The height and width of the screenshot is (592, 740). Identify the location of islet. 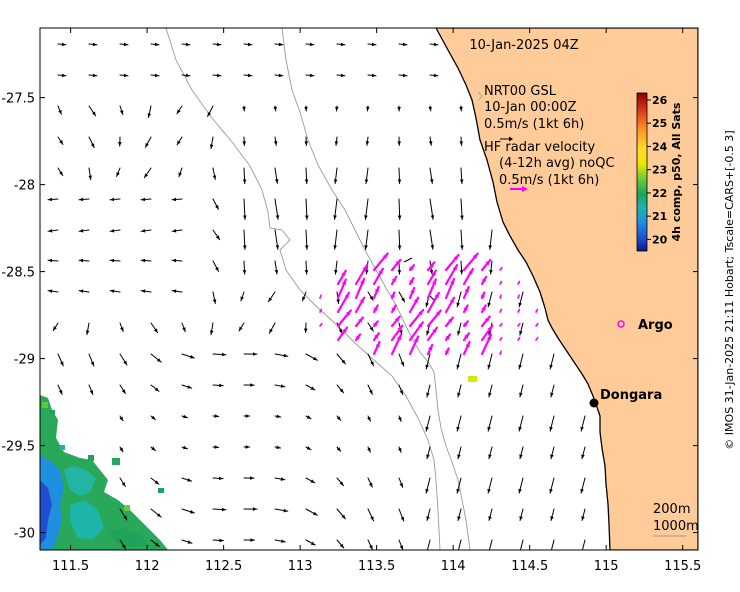
(408, 260).